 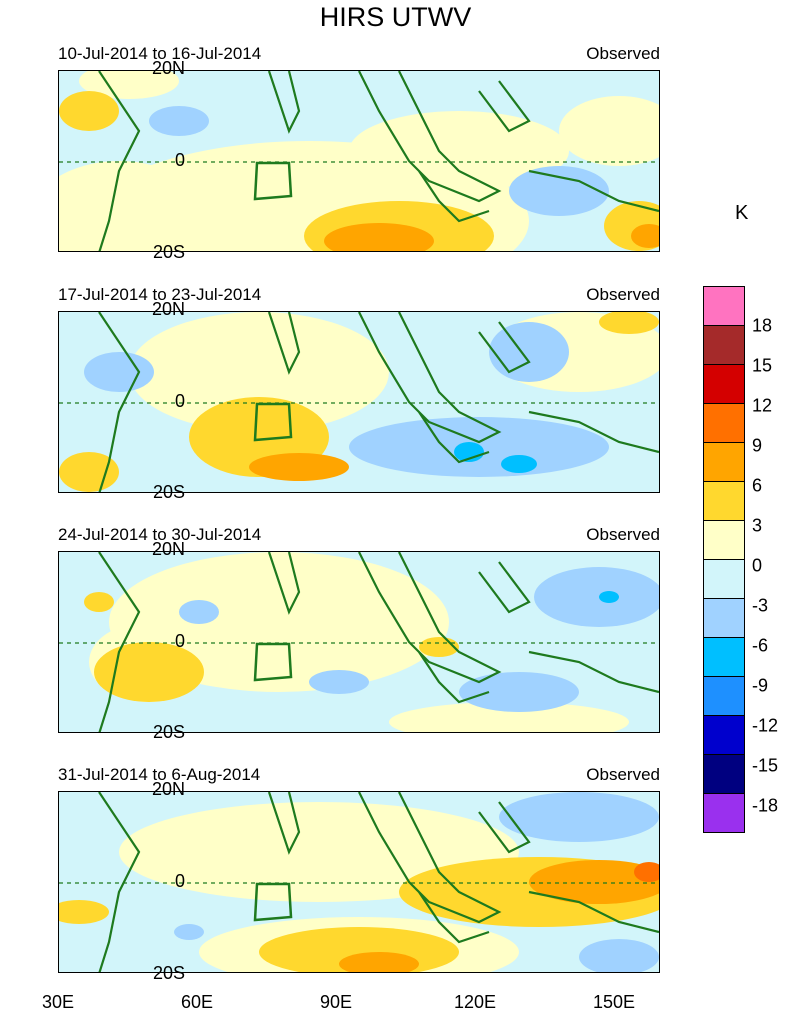 I want to click on colorbar-level-label: -3, so click(x=760, y=605).